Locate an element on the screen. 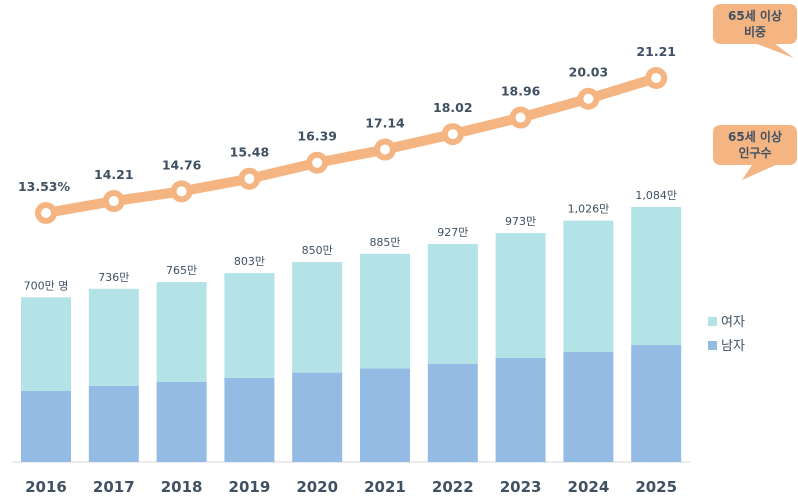 Image resolution: width=798 pixels, height=502 pixels. ratio-point-2025 is located at coordinates (656, 78).